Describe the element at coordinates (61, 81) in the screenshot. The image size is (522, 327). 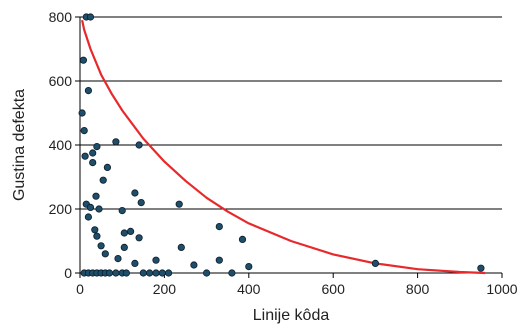
I see `y-tick-label-600: 600` at that location.